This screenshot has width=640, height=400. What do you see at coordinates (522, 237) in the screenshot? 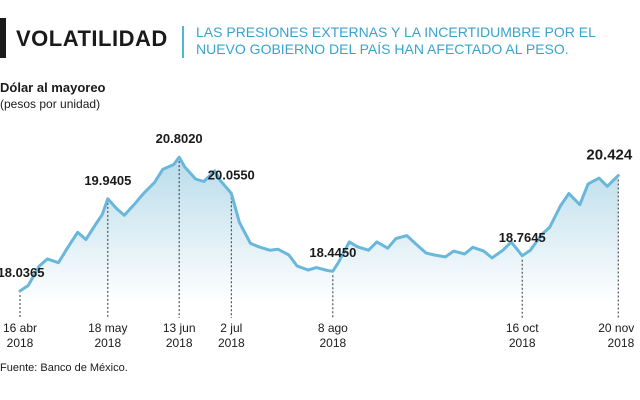
I see `data-label: 18.7645` at bounding box center [522, 237].